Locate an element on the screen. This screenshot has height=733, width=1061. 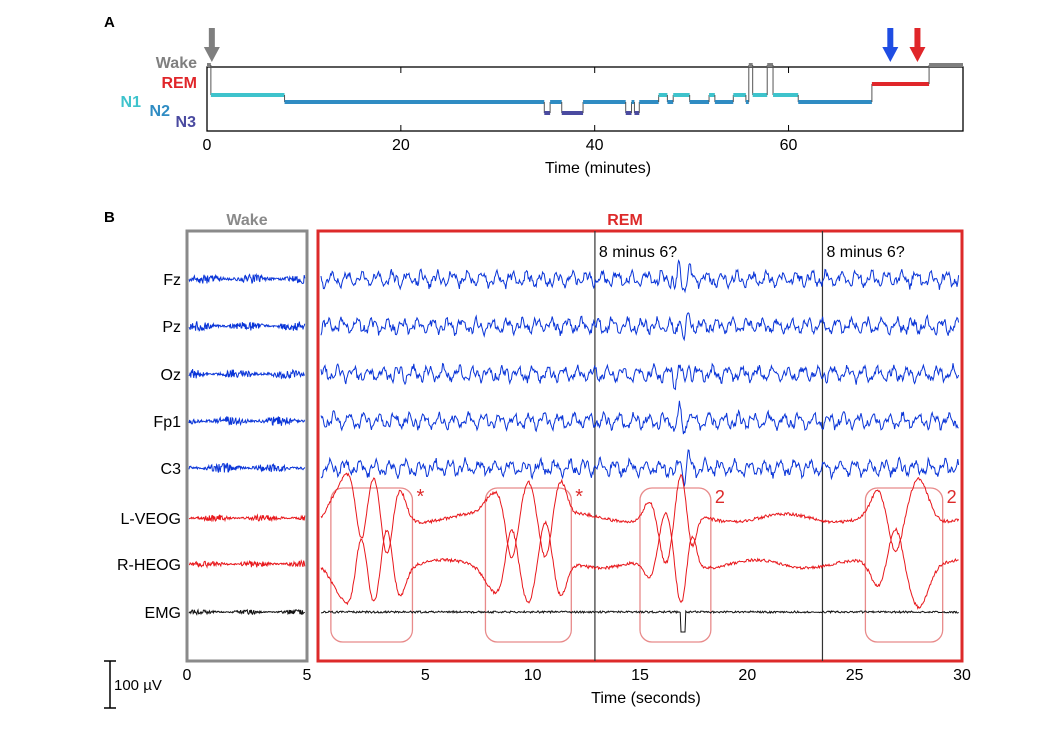
wake-tick-label: 5 is located at coordinates (307, 675).